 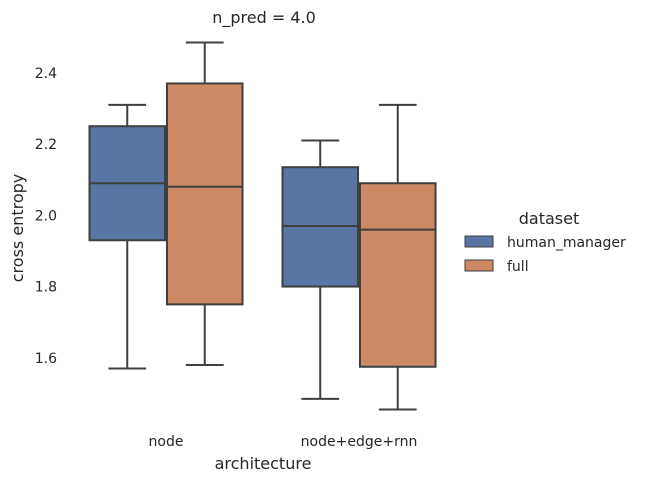 I want to click on y-tick-label: 2.2, so click(x=46, y=145).